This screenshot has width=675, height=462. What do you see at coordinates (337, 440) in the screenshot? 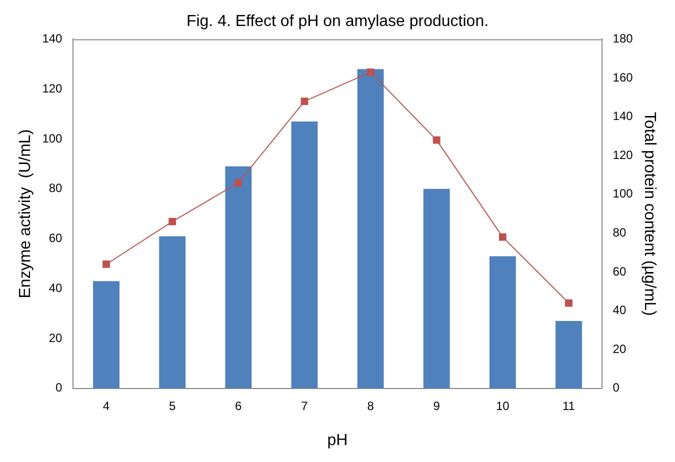
I see `x-axis-title: pH` at bounding box center [337, 440].